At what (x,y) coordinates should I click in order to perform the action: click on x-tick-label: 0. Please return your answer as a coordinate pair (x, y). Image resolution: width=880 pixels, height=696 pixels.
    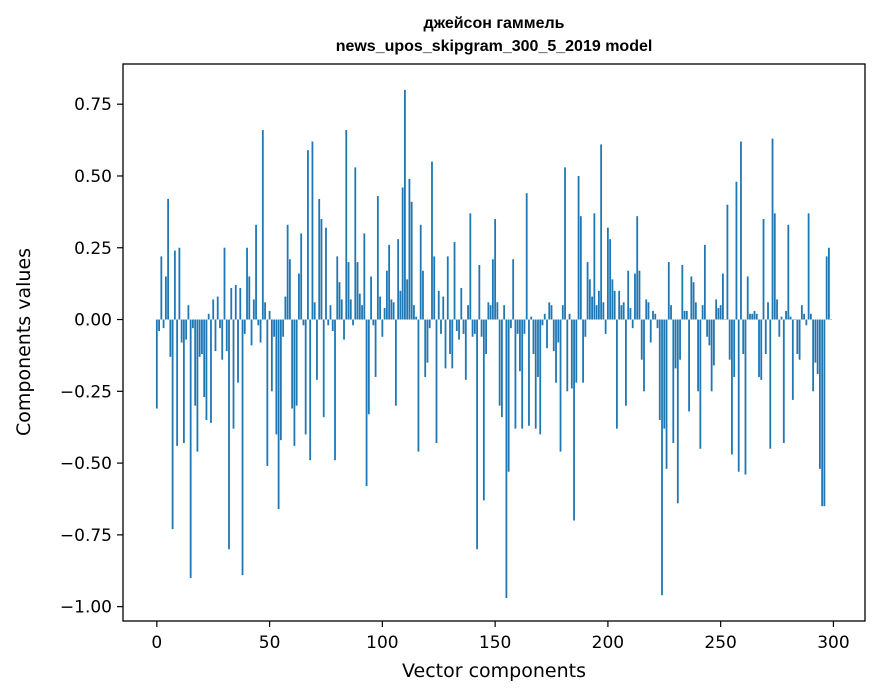
    Looking at the image, I should click on (156, 643).